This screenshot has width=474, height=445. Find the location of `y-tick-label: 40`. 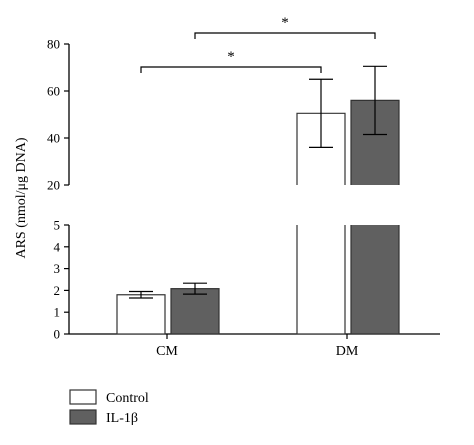

y-tick-label: 40 is located at coordinates (53, 138).